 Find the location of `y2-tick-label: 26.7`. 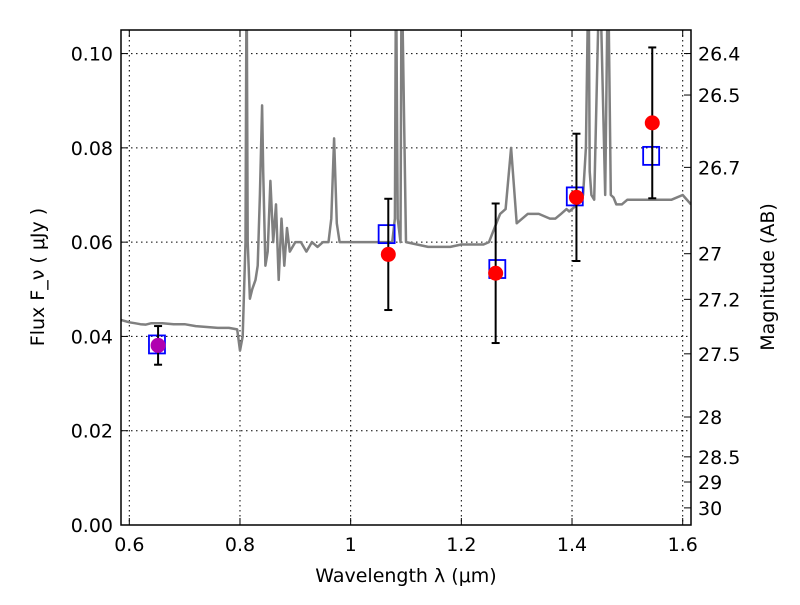

y2-tick-label: 26.7 is located at coordinates (719, 168).